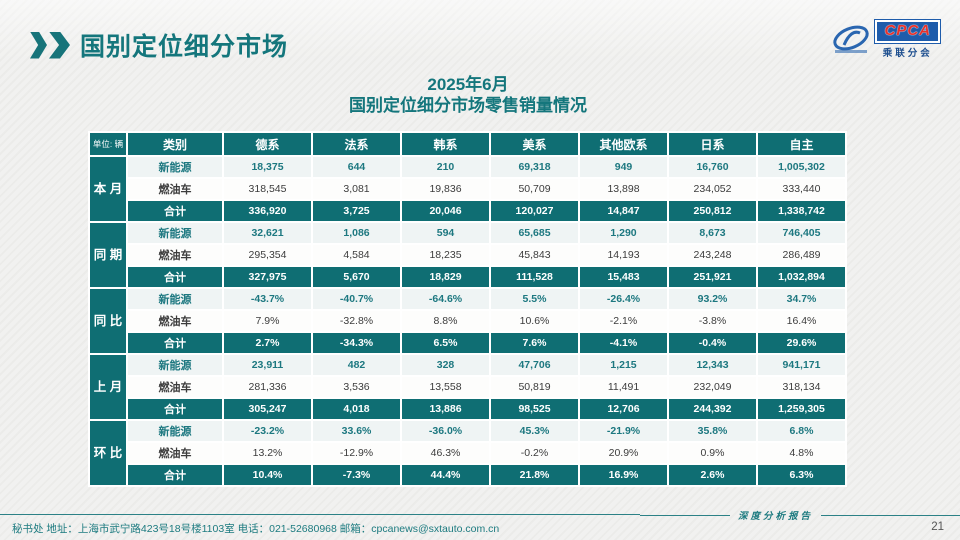 The height and width of the screenshot is (540, 960). Describe the element at coordinates (623, 321) in the screenshot. I see `table-cell: -2.1%` at that location.